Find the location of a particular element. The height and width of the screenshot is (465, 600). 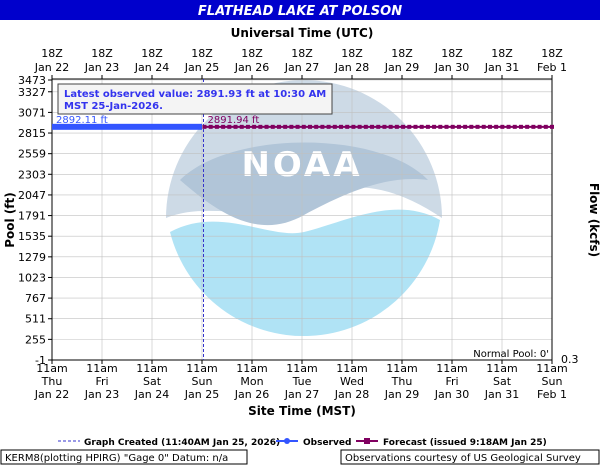

y-tick-label: 2303 is located at coordinates (32, 174).